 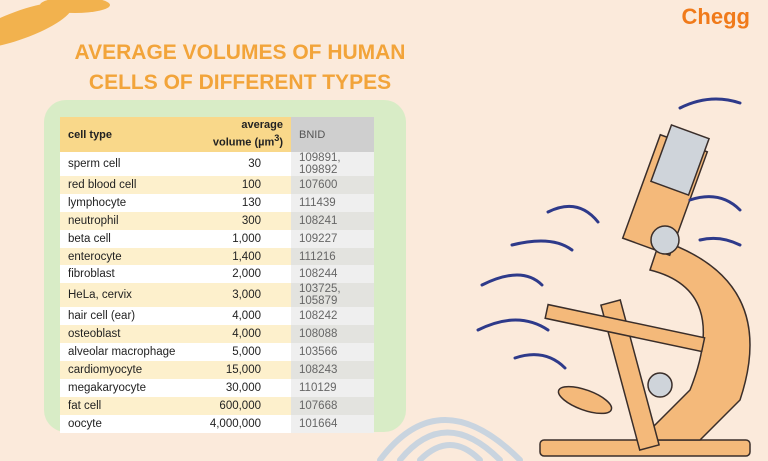 What do you see at coordinates (127, 185) in the screenshot?
I see `table-cell: red blood cell` at bounding box center [127, 185].